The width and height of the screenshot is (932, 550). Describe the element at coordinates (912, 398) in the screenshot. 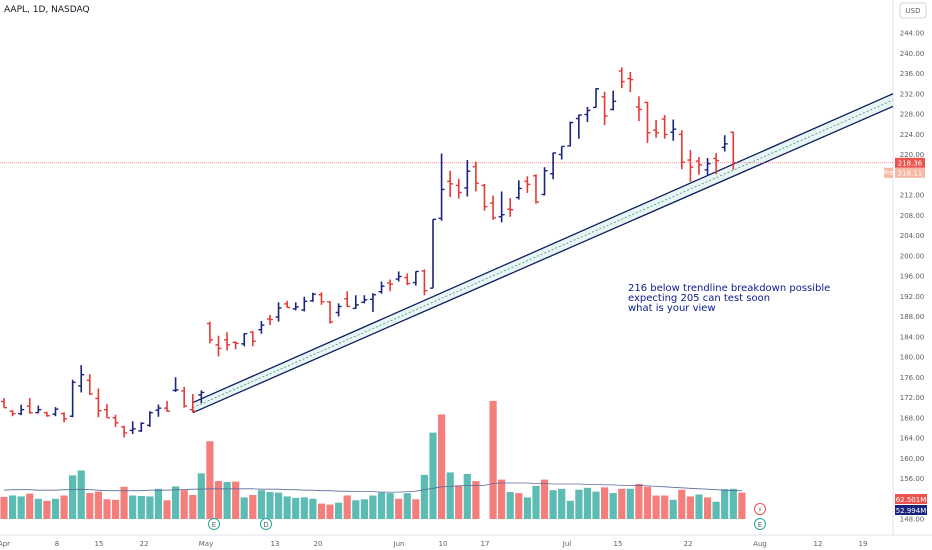

I see `price-tick-label: 172.00` at that location.